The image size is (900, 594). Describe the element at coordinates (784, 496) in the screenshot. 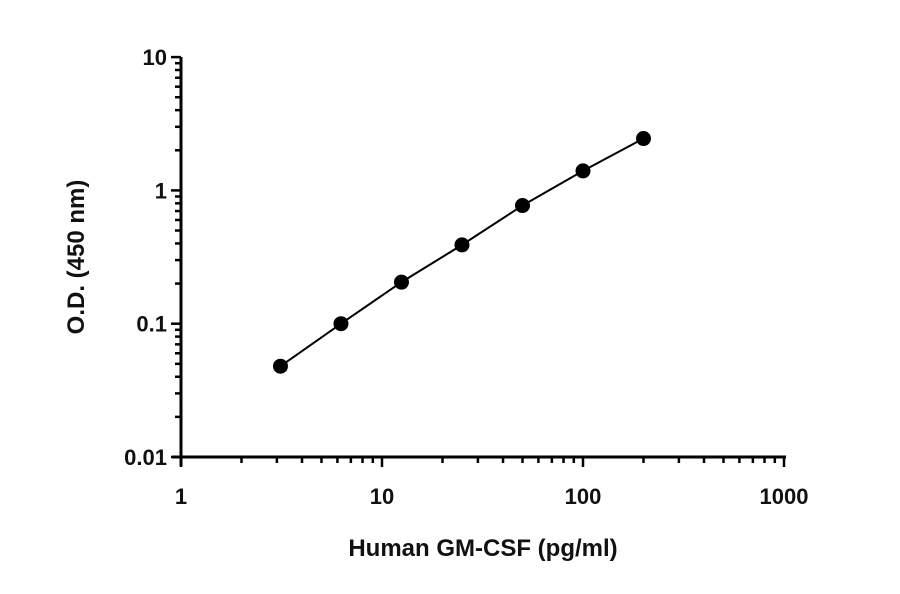

I see `x-tick-label: 1000` at that location.